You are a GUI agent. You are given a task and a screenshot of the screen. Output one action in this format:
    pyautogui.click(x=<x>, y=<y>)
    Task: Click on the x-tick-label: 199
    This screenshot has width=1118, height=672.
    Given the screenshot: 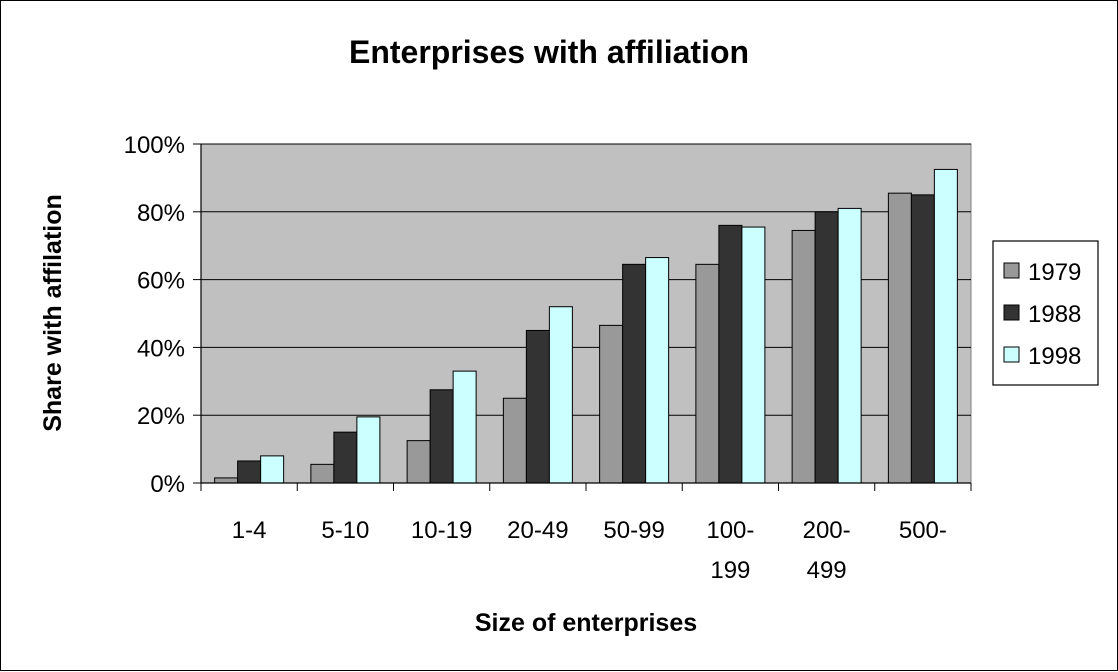 What is the action you would take?
    pyautogui.click(x=730, y=570)
    